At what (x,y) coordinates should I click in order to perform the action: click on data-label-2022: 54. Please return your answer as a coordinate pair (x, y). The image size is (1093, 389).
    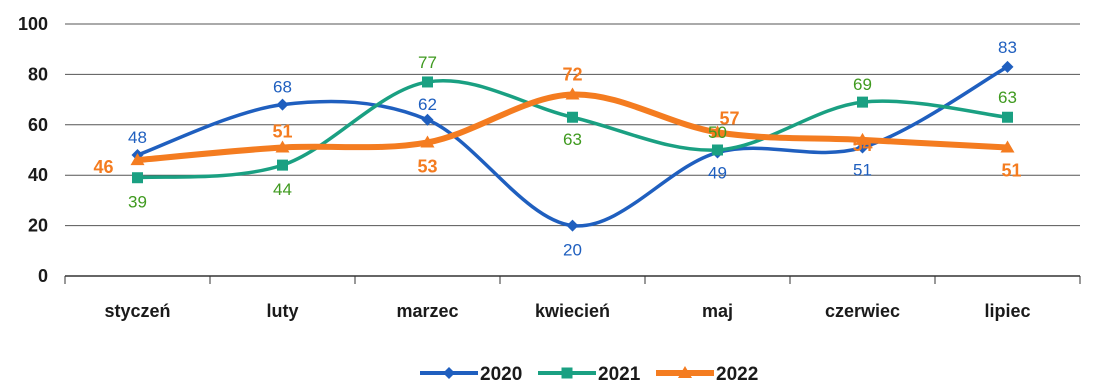
    Looking at the image, I should click on (862, 145).